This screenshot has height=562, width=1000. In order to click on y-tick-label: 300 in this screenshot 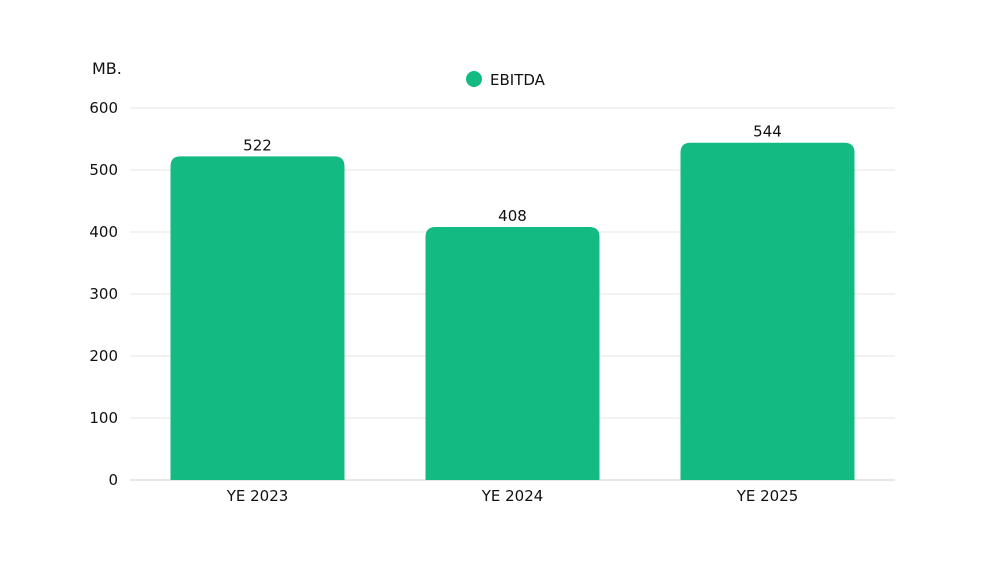, I will do `click(103, 294)`.